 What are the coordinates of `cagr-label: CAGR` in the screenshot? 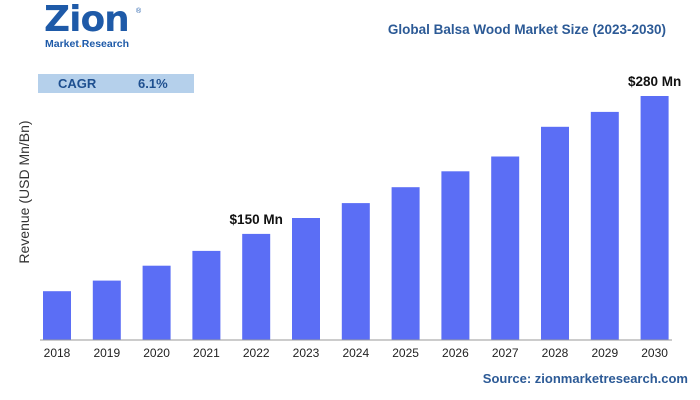 It's located at (77, 83).